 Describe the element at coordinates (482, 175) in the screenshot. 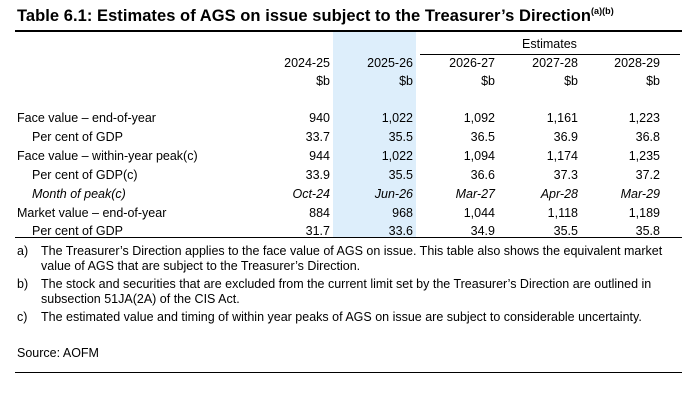

I see `table-cell: 36.6` at that location.